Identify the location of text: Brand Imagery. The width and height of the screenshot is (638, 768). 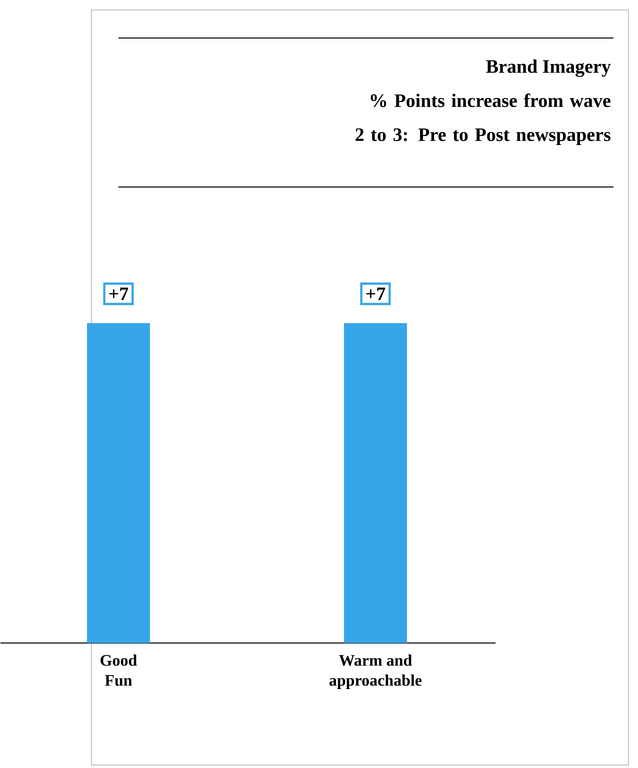
(548, 68).